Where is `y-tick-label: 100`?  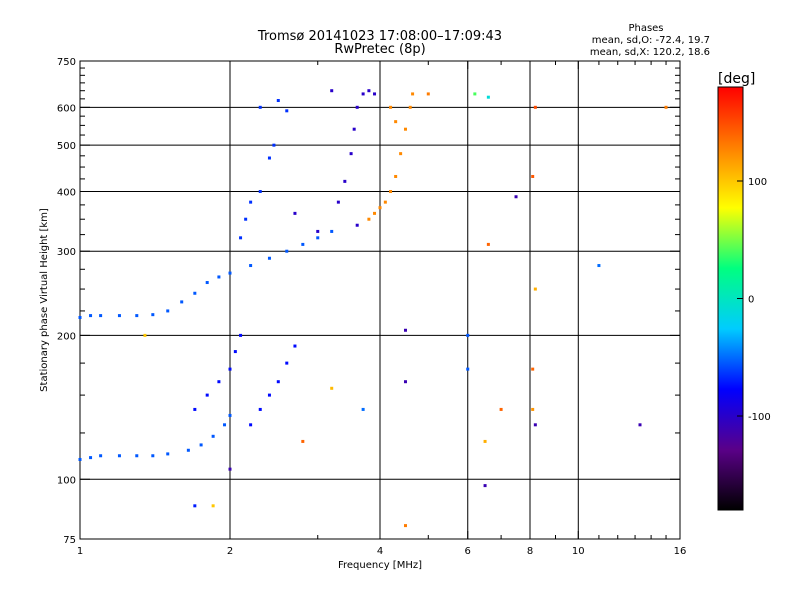
y-tick-label: 100 is located at coordinates (66, 480).